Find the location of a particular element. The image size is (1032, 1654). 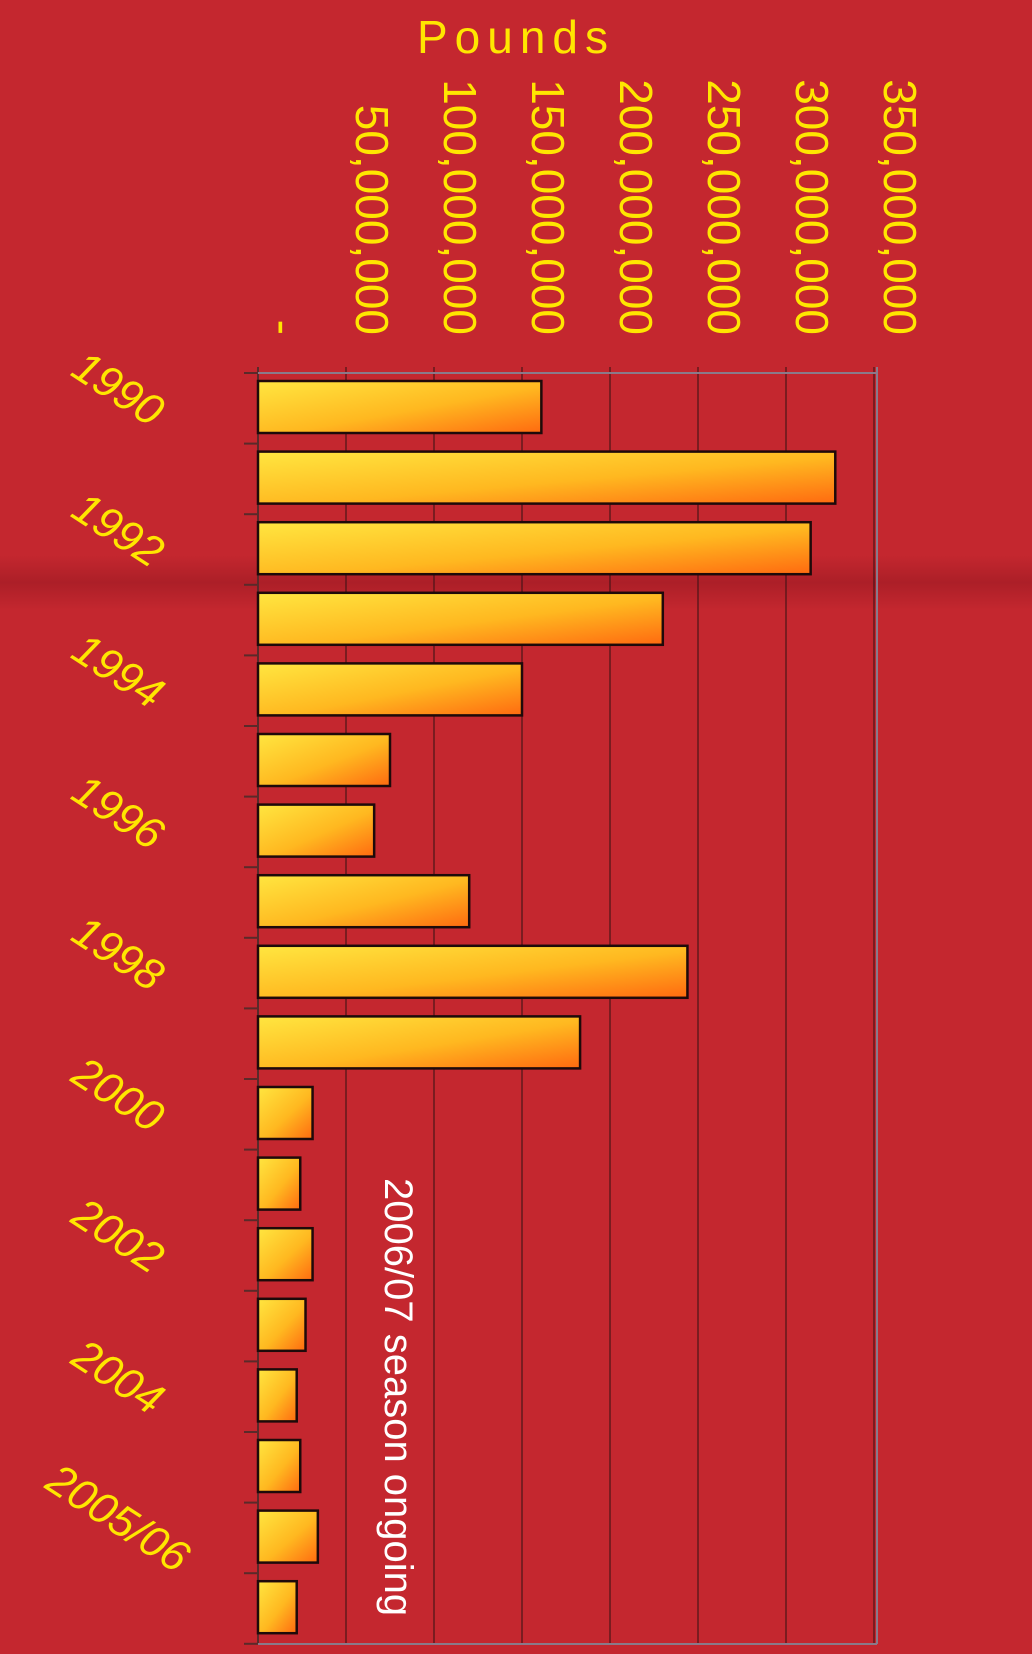

category-label: 2002 is located at coordinates (118, 1235).